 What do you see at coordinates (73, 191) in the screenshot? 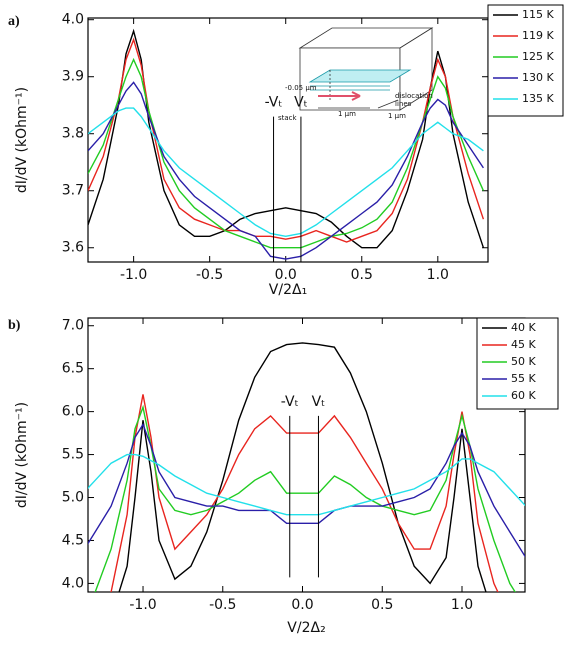
I see `y-tick-label: 3.7` at bounding box center [73, 191].